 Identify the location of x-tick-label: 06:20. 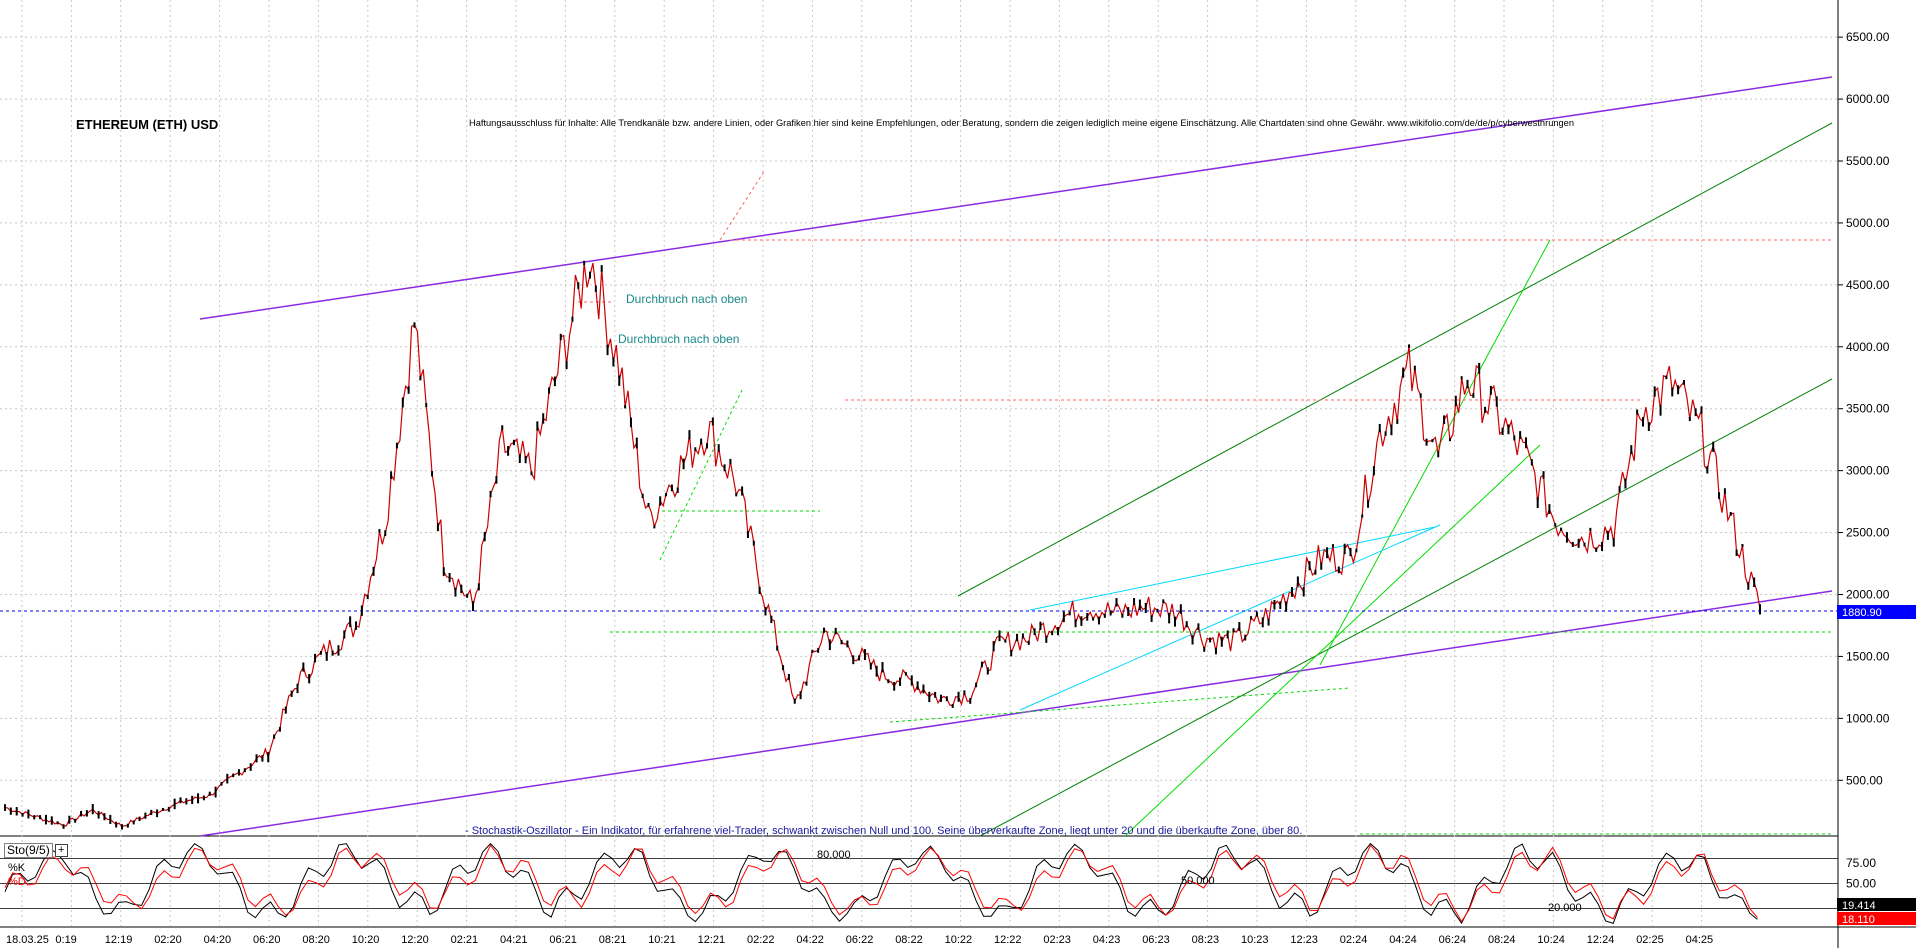
(267, 940).